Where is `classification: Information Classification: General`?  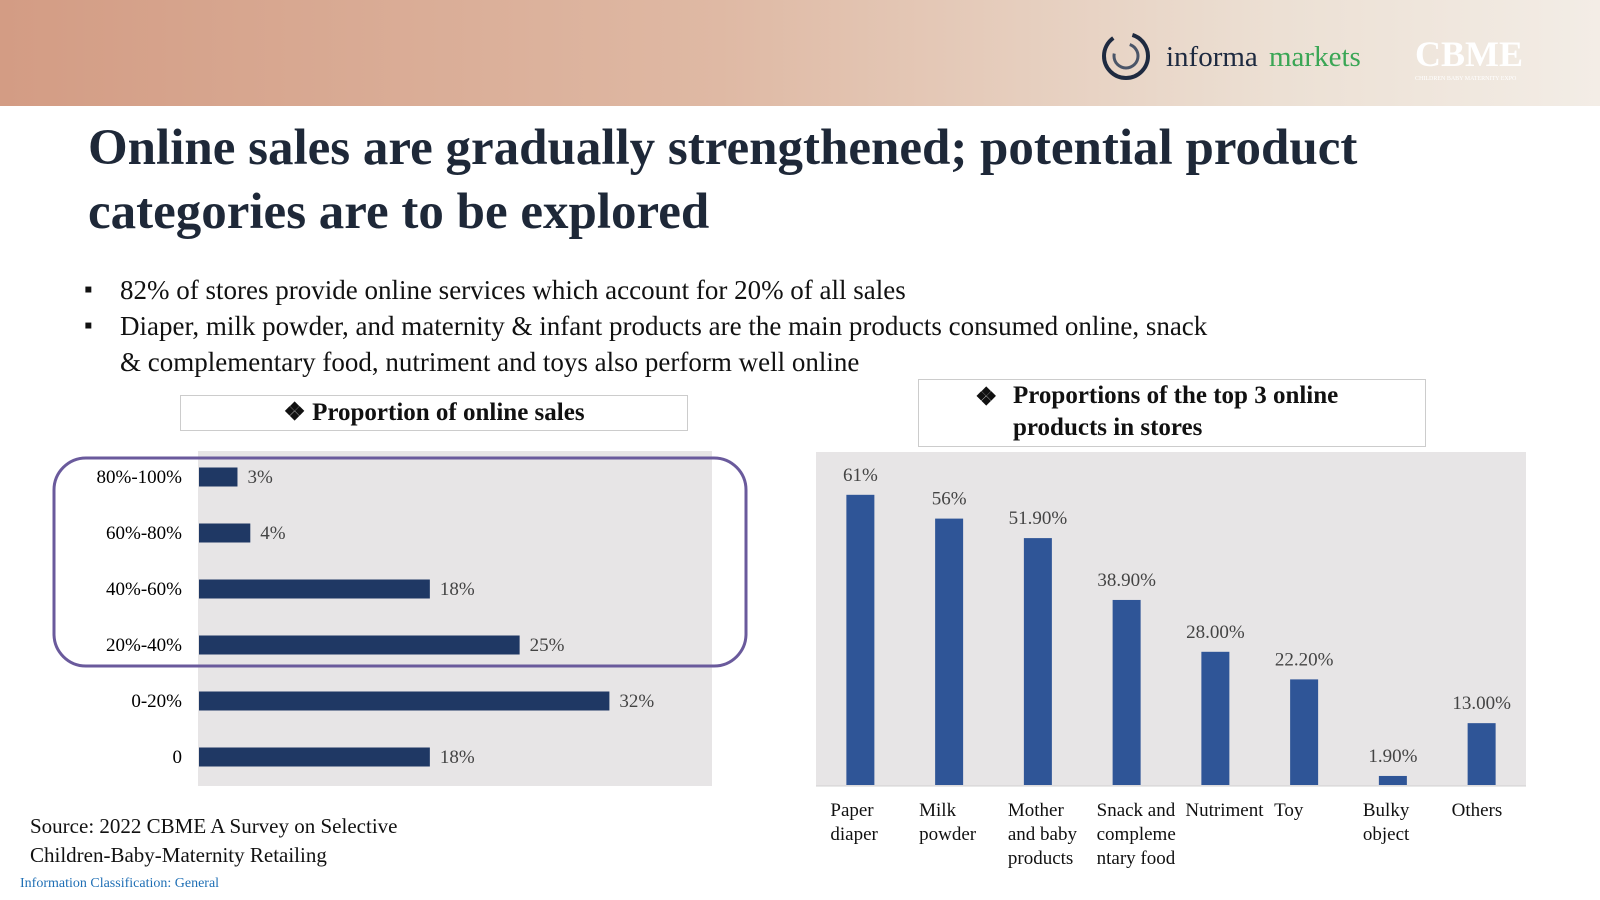
classification: Information Classification: General is located at coordinates (120, 883).